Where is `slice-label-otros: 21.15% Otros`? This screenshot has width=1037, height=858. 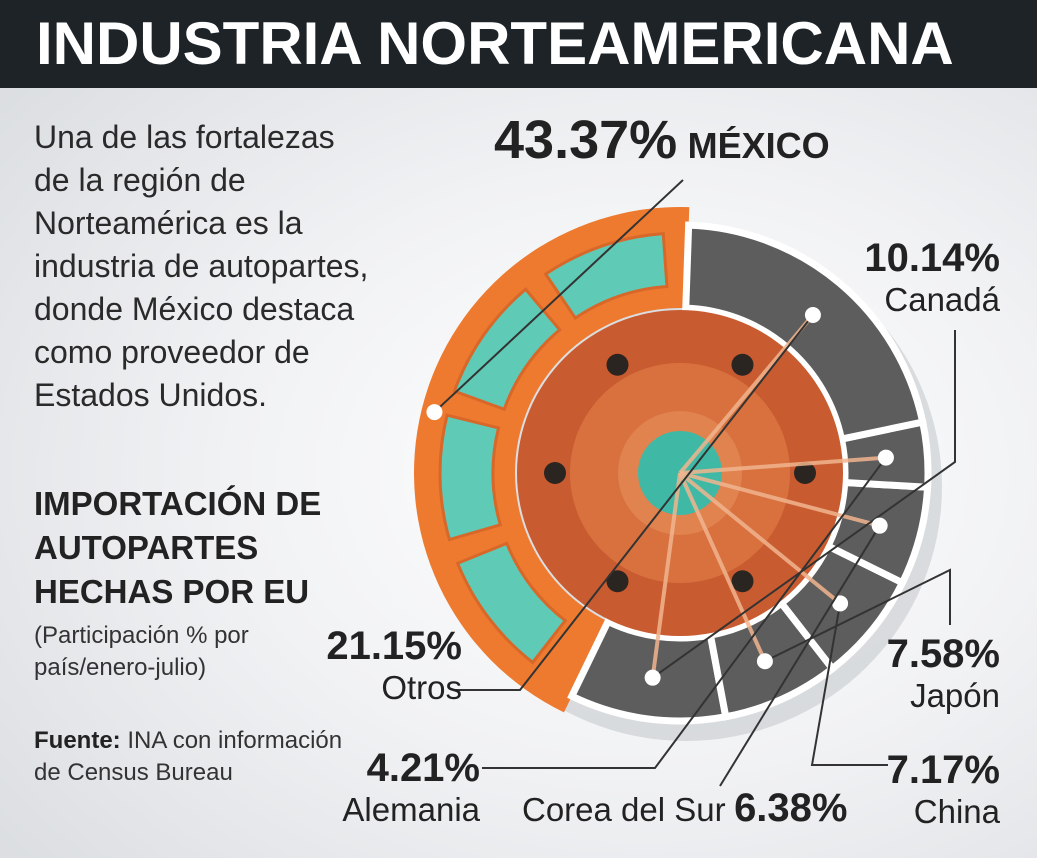
slice-label-otros: 21.15% Otros is located at coordinates (381, 666).